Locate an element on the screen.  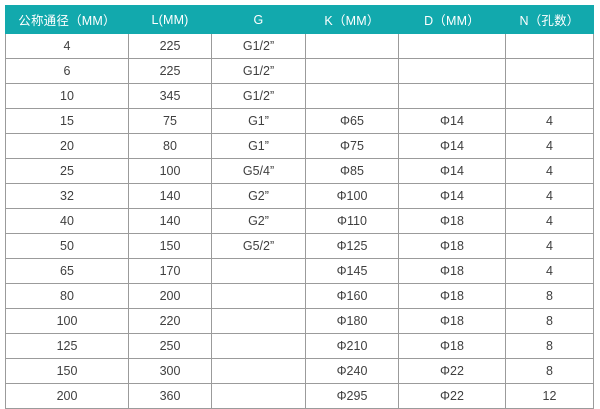
cell-dn: 125 is located at coordinates (67, 346).